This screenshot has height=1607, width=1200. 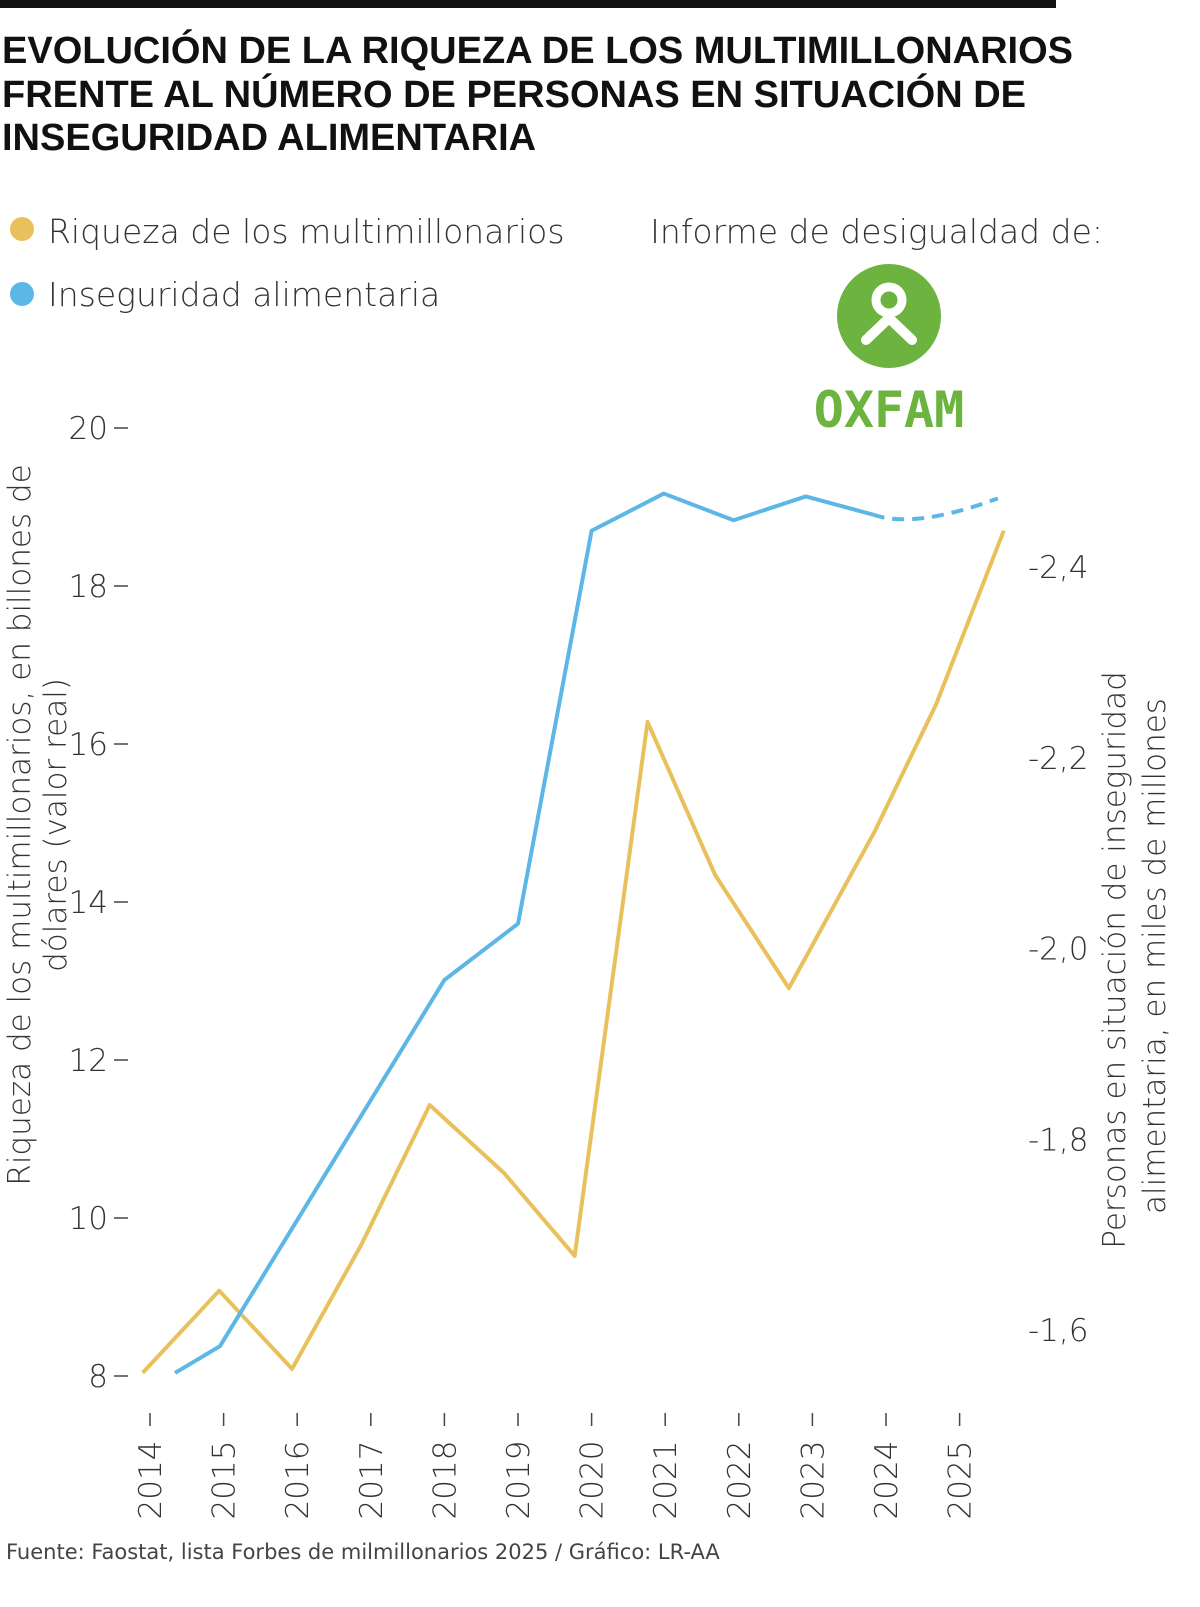 I want to click on x-axis-tick-label: 2025, so click(x=961, y=1480).